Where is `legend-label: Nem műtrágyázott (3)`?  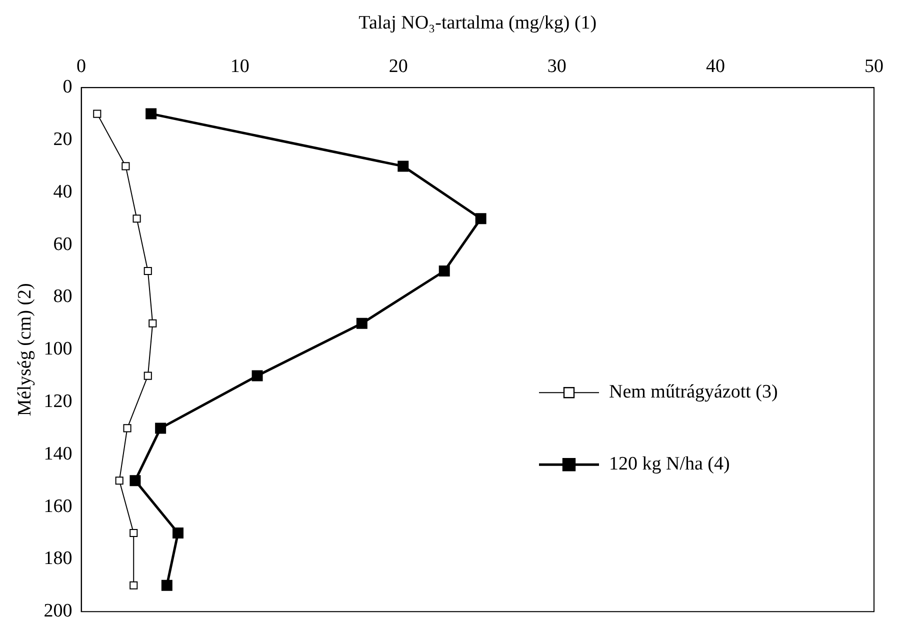
legend-label: Nem műtrágyázott (3) is located at coordinates (693, 392).